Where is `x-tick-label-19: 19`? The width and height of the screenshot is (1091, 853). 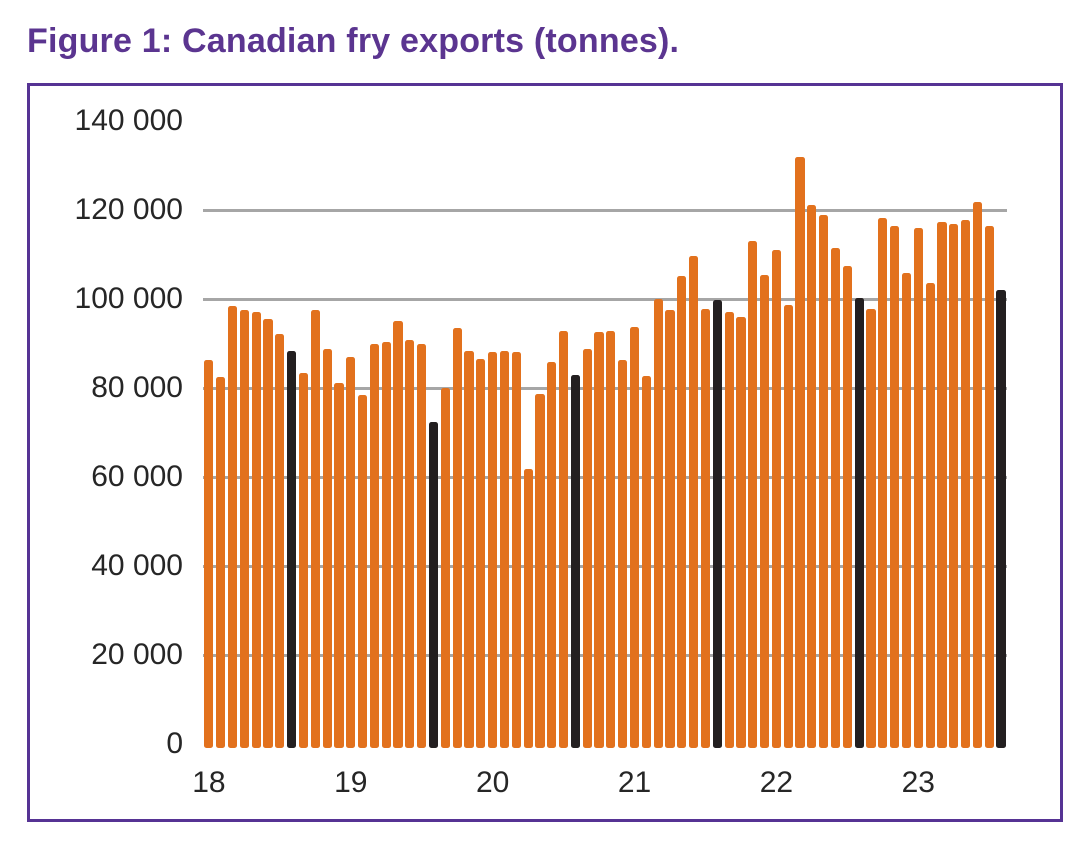 x-tick-label-19: 19 is located at coordinates (351, 782).